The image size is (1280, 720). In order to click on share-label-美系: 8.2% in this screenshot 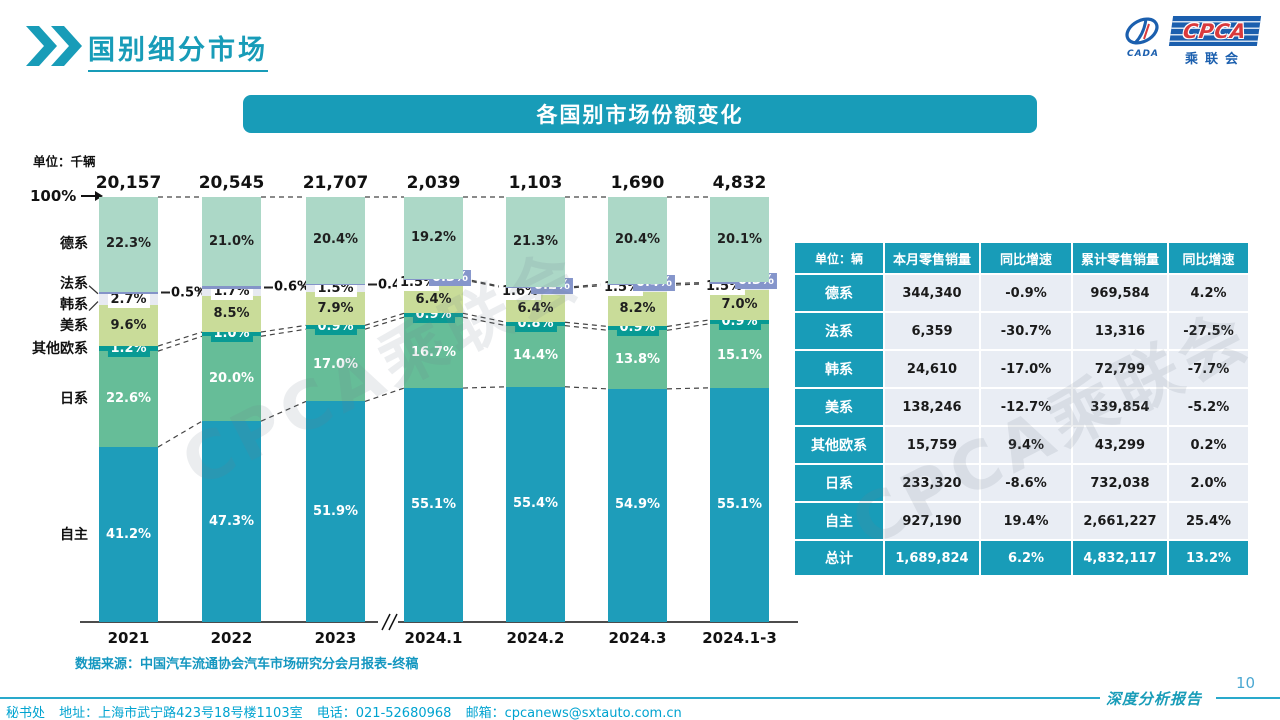, I will do `click(637, 309)`.